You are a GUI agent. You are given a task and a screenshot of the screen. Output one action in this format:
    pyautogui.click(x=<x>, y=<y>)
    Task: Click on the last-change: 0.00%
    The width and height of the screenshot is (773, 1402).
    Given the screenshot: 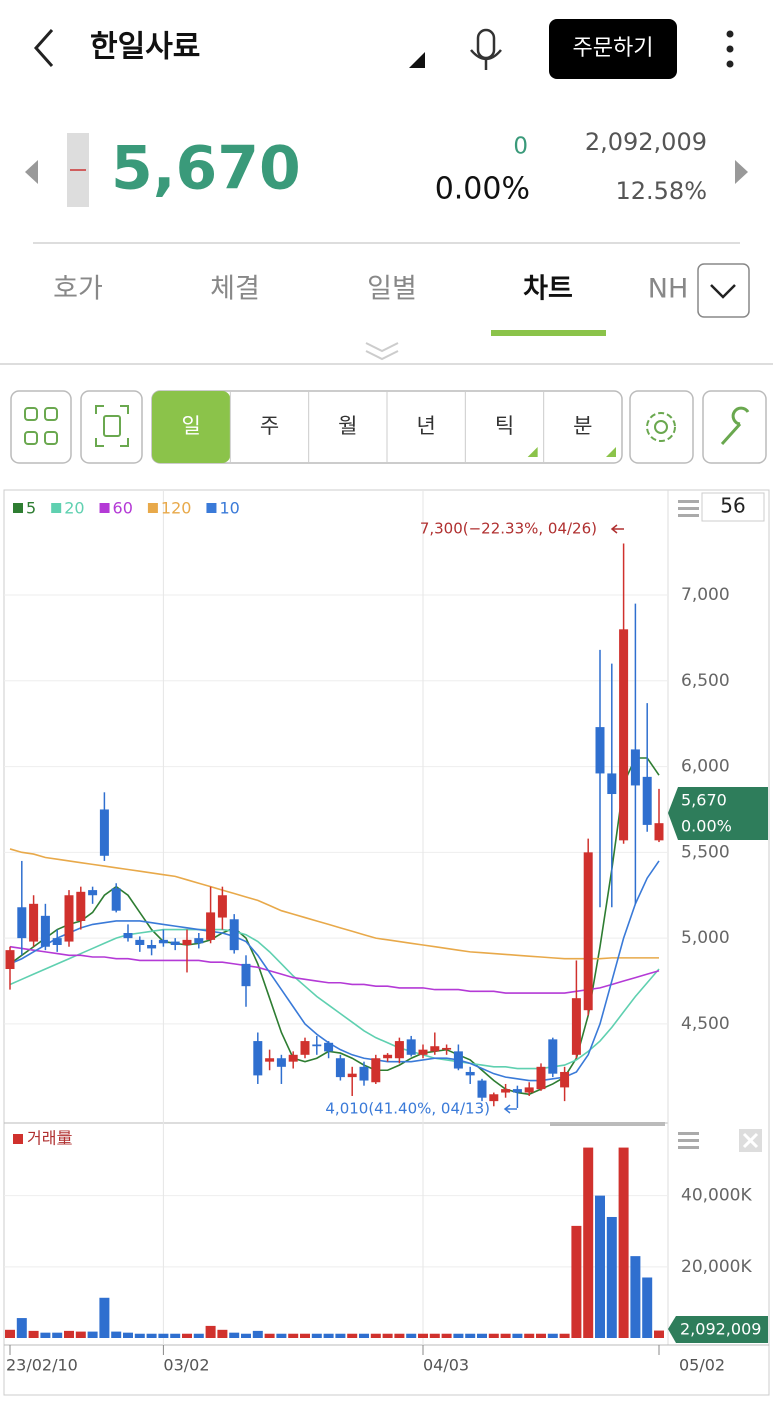 What is the action you would take?
    pyautogui.click(x=706, y=826)
    